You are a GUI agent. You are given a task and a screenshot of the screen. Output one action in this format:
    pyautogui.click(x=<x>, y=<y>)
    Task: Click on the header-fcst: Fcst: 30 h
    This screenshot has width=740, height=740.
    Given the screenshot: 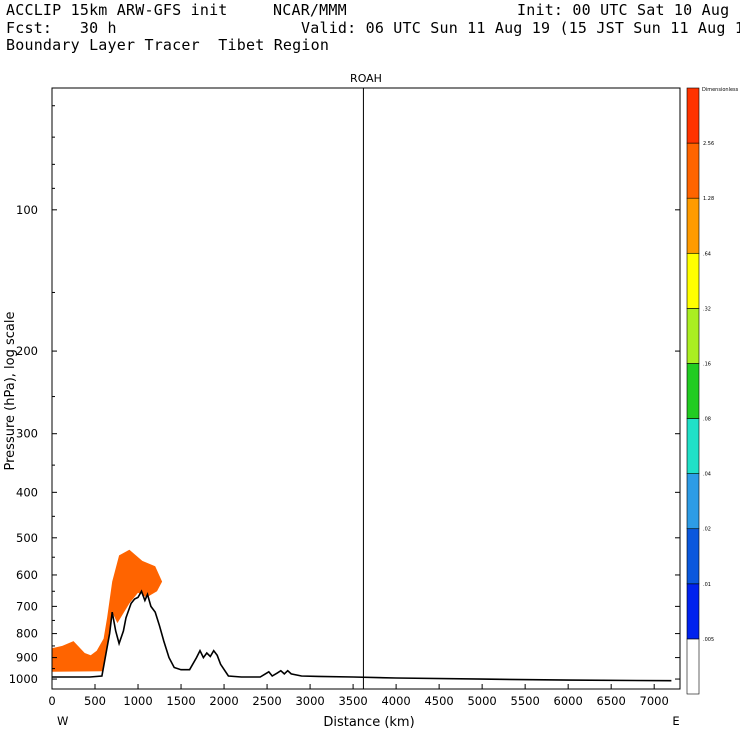 What is the action you would take?
    pyautogui.click(x=61, y=28)
    